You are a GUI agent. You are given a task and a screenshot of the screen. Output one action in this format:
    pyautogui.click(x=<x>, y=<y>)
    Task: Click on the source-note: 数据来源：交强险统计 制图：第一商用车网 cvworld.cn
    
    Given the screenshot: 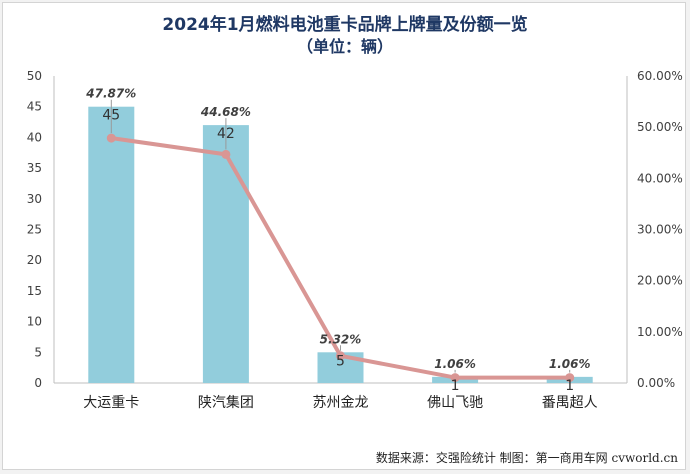 What is the action you would take?
    pyautogui.click(x=526, y=458)
    